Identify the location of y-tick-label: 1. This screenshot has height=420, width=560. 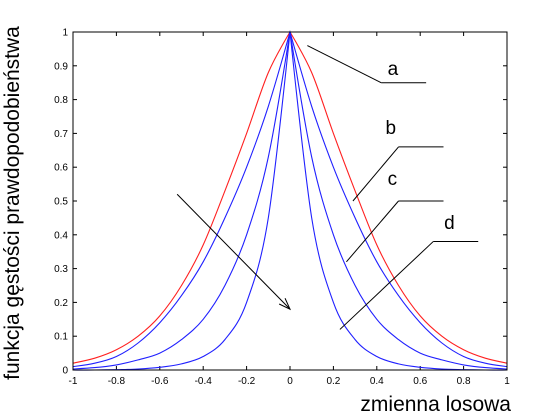
(65, 33).